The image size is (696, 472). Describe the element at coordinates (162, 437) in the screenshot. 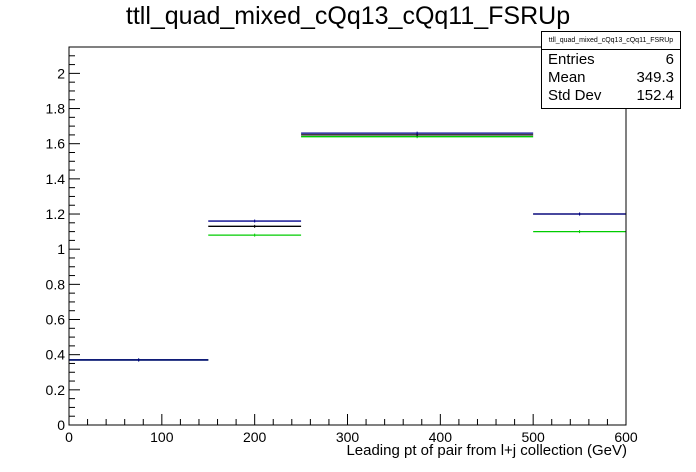

I see `x-tick-label: 100` at that location.